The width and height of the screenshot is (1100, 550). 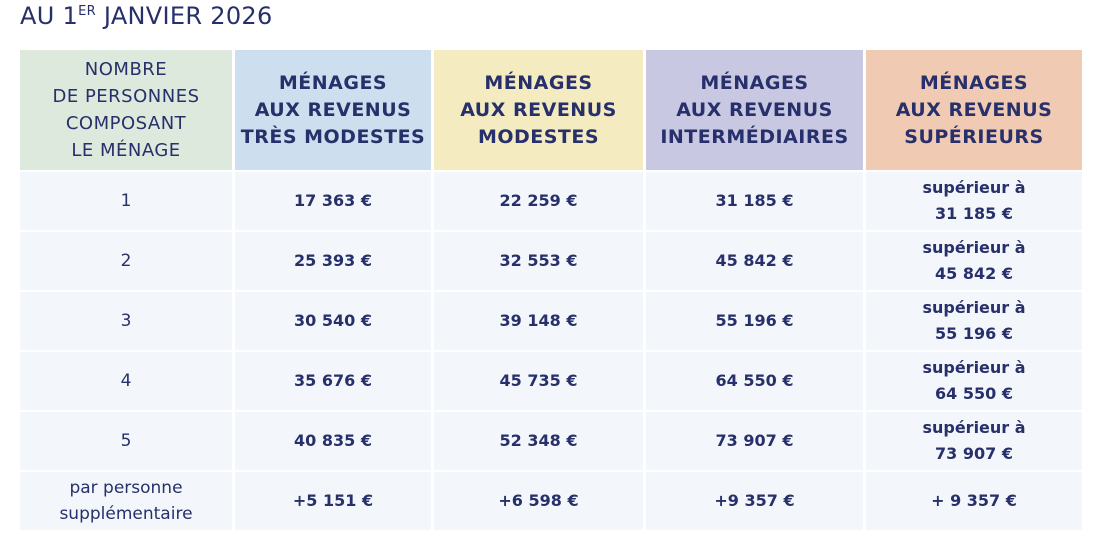 I want to click on header-modest: MÉNAGES AUX REVENUS MODESTES, so click(x=538, y=110).